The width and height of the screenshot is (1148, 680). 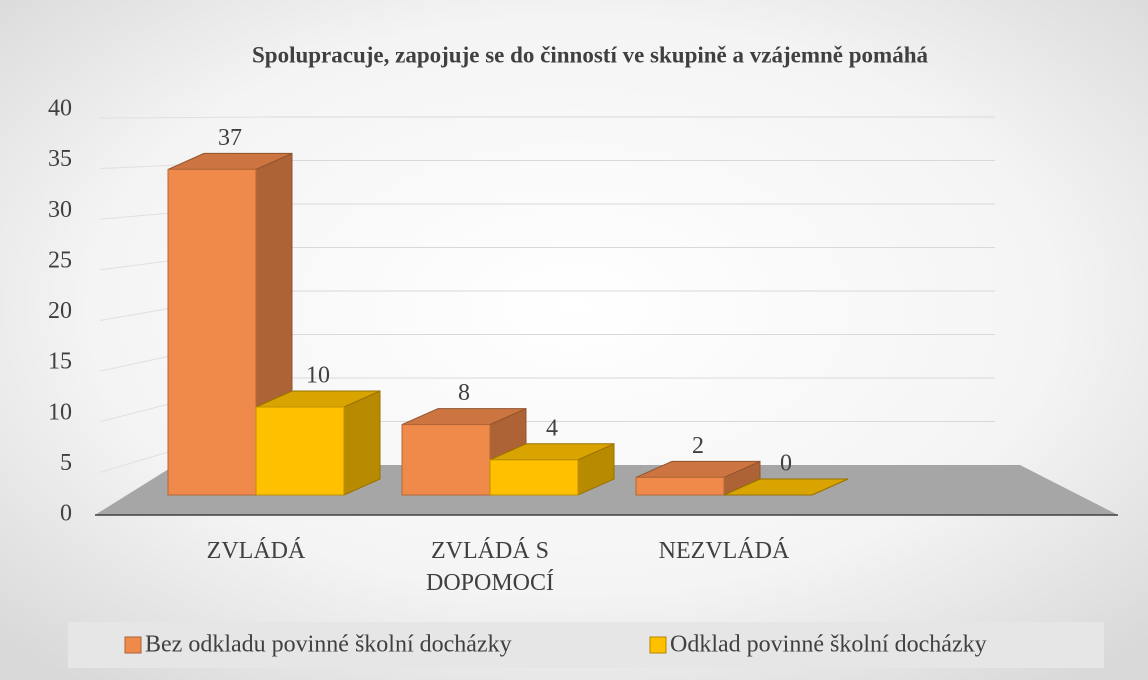 I want to click on y-tick-label: 25, so click(x=60, y=260).